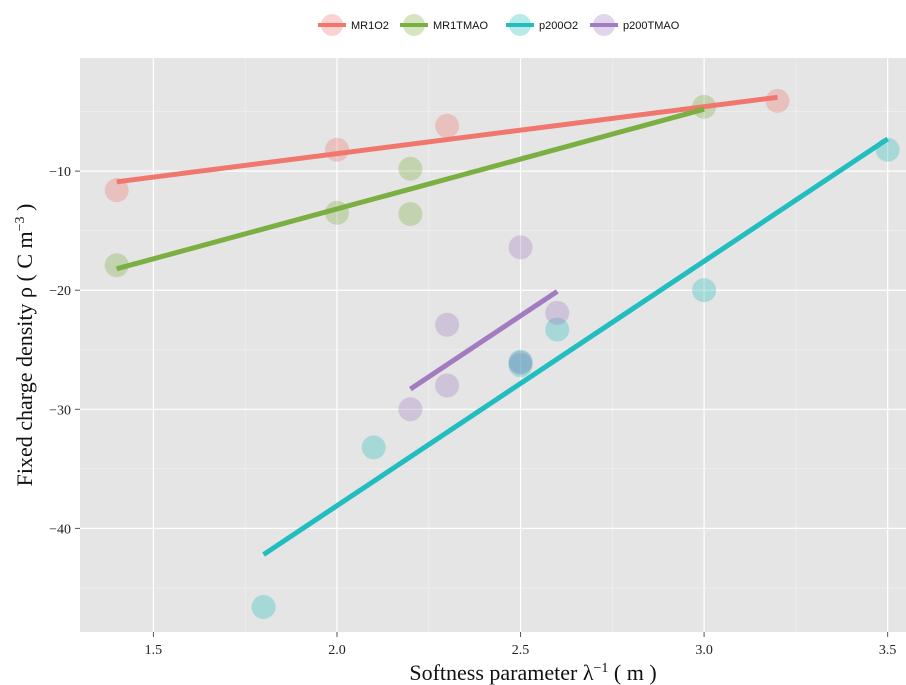 The width and height of the screenshot is (906, 685). Describe the element at coordinates (60, 291) in the screenshot. I see `y-tick-label: −20` at that location.